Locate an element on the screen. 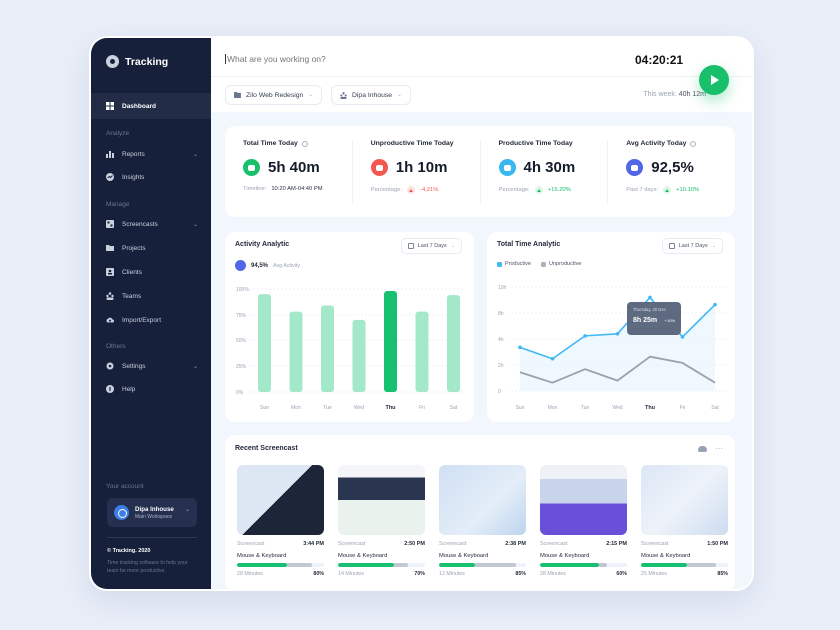 The width and height of the screenshot is (840, 630). sidebar-item-clients: Clients is located at coordinates (152, 272).